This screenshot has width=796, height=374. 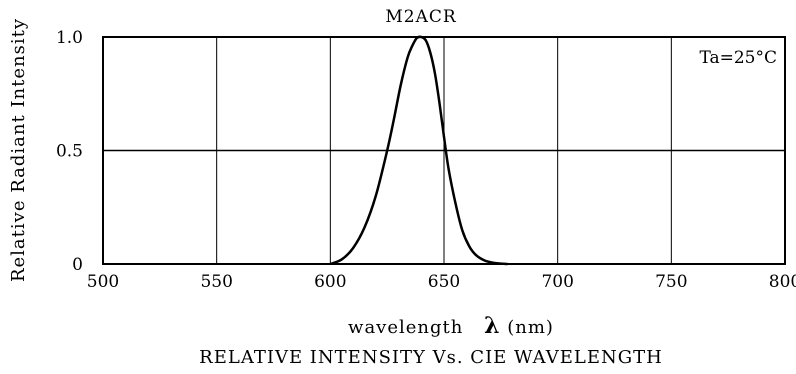 I want to click on x-tick-label: 600, so click(x=330, y=282).